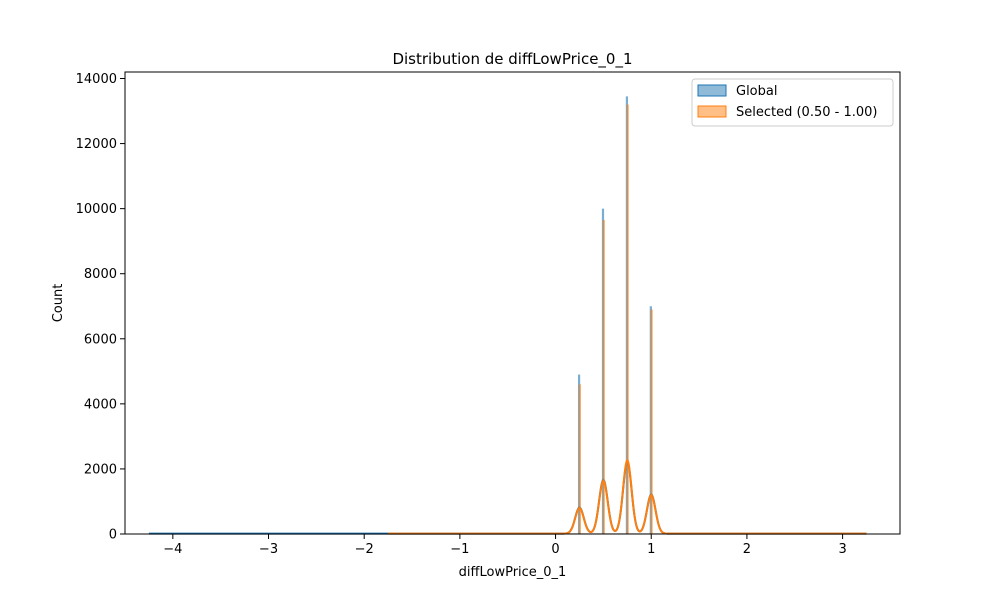  Describe the element at coordinates (364, 549) in the screenshot. I see `x-tick-label: −2` at that location.